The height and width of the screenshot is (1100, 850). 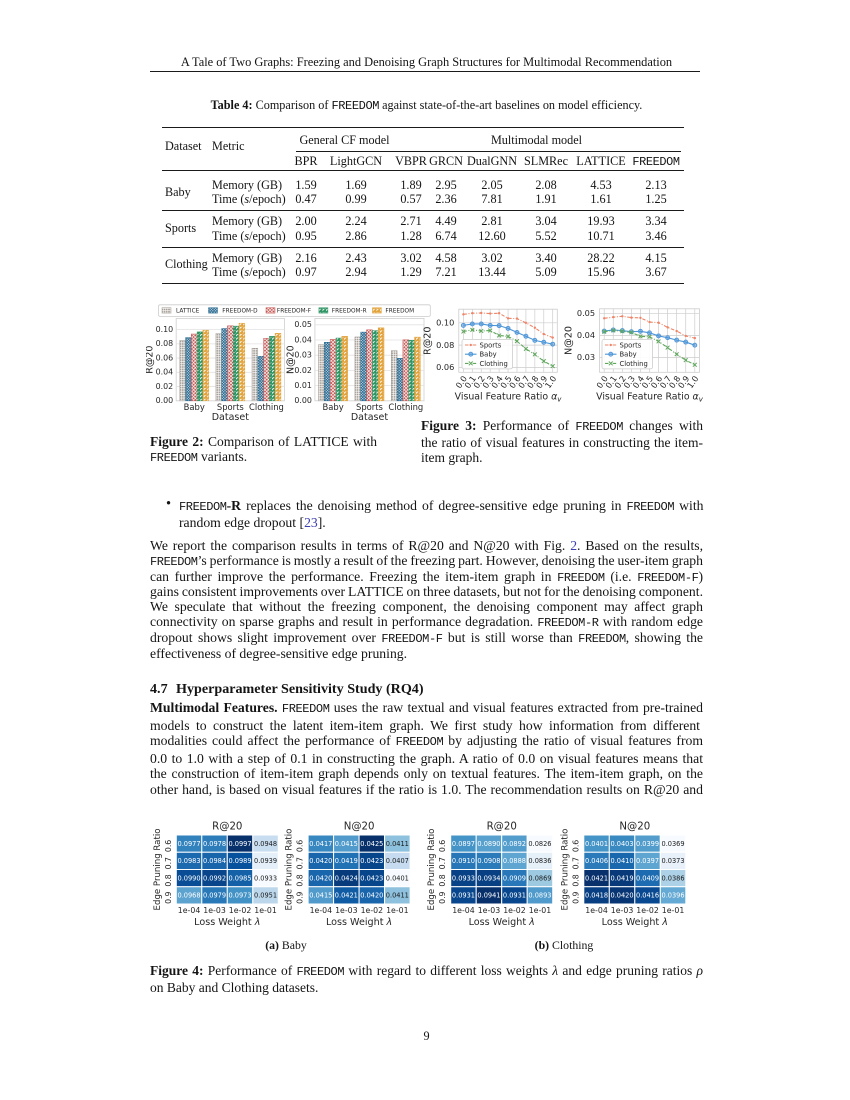 What do you see at coordinates (628, 355) in the screenshot?
I see `svg-text: Baby` at bounding box center [628, 355].